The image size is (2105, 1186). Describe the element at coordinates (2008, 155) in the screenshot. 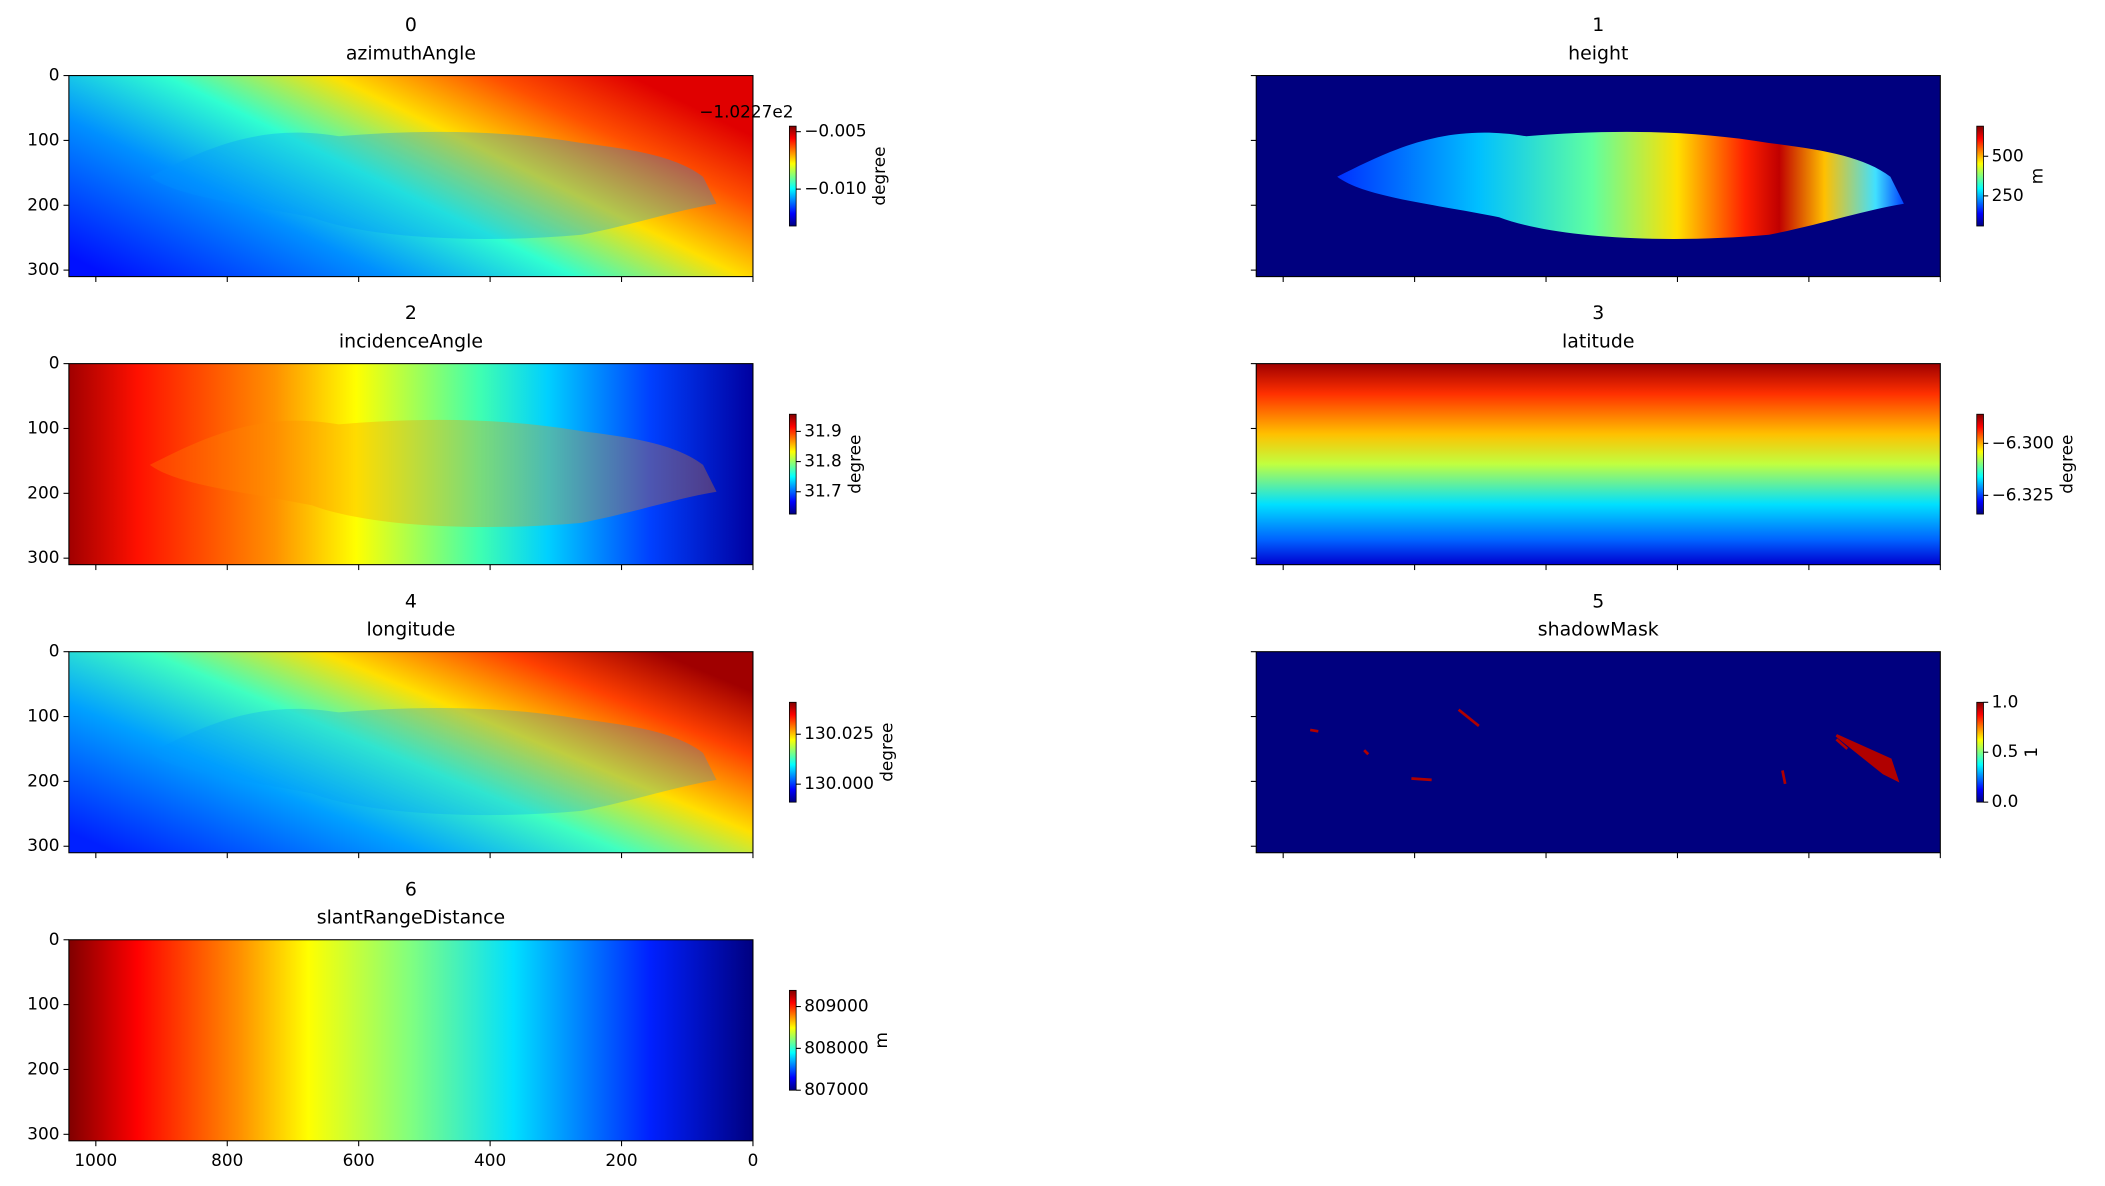

I see `colorbar-tick-label: 500` at that location.